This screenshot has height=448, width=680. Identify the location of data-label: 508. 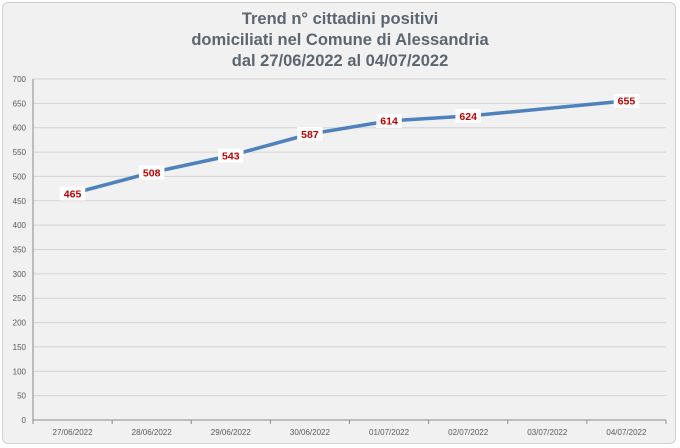
(152, 173).